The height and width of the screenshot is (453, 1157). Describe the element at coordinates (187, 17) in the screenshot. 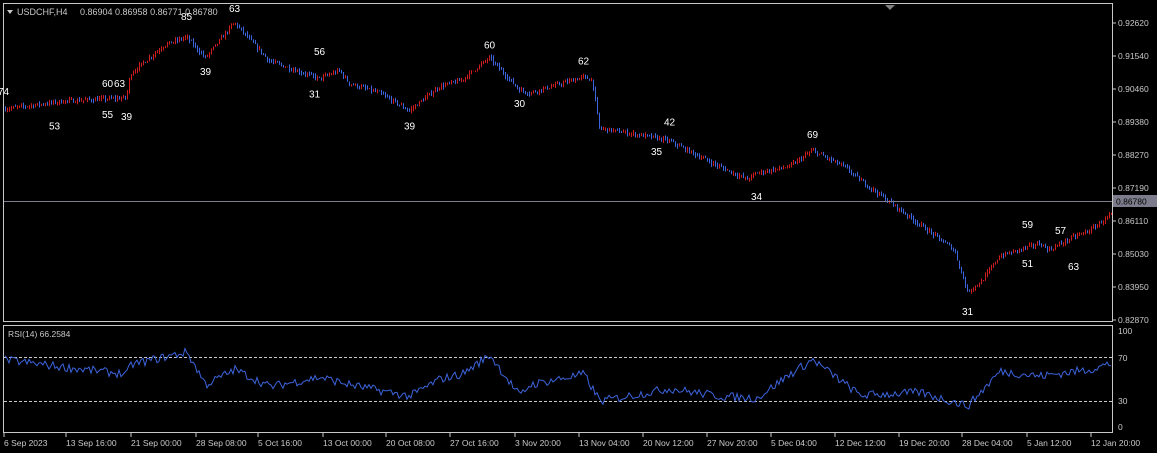

I see `swing-label: 85` at that location.